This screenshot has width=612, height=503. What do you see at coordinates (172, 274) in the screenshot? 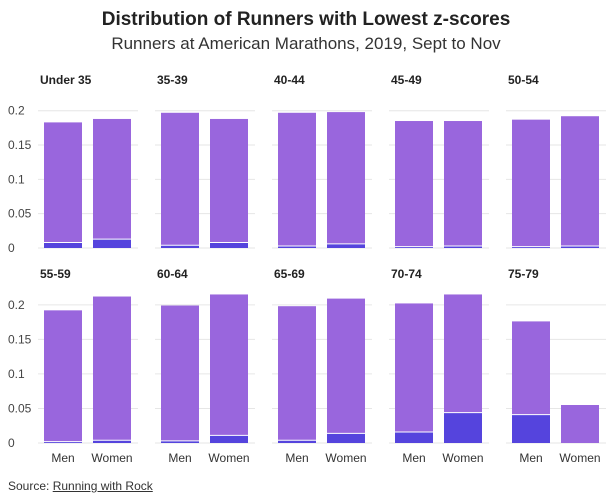
I see `facet-title: 60-64` at bounding box center [172, 274].